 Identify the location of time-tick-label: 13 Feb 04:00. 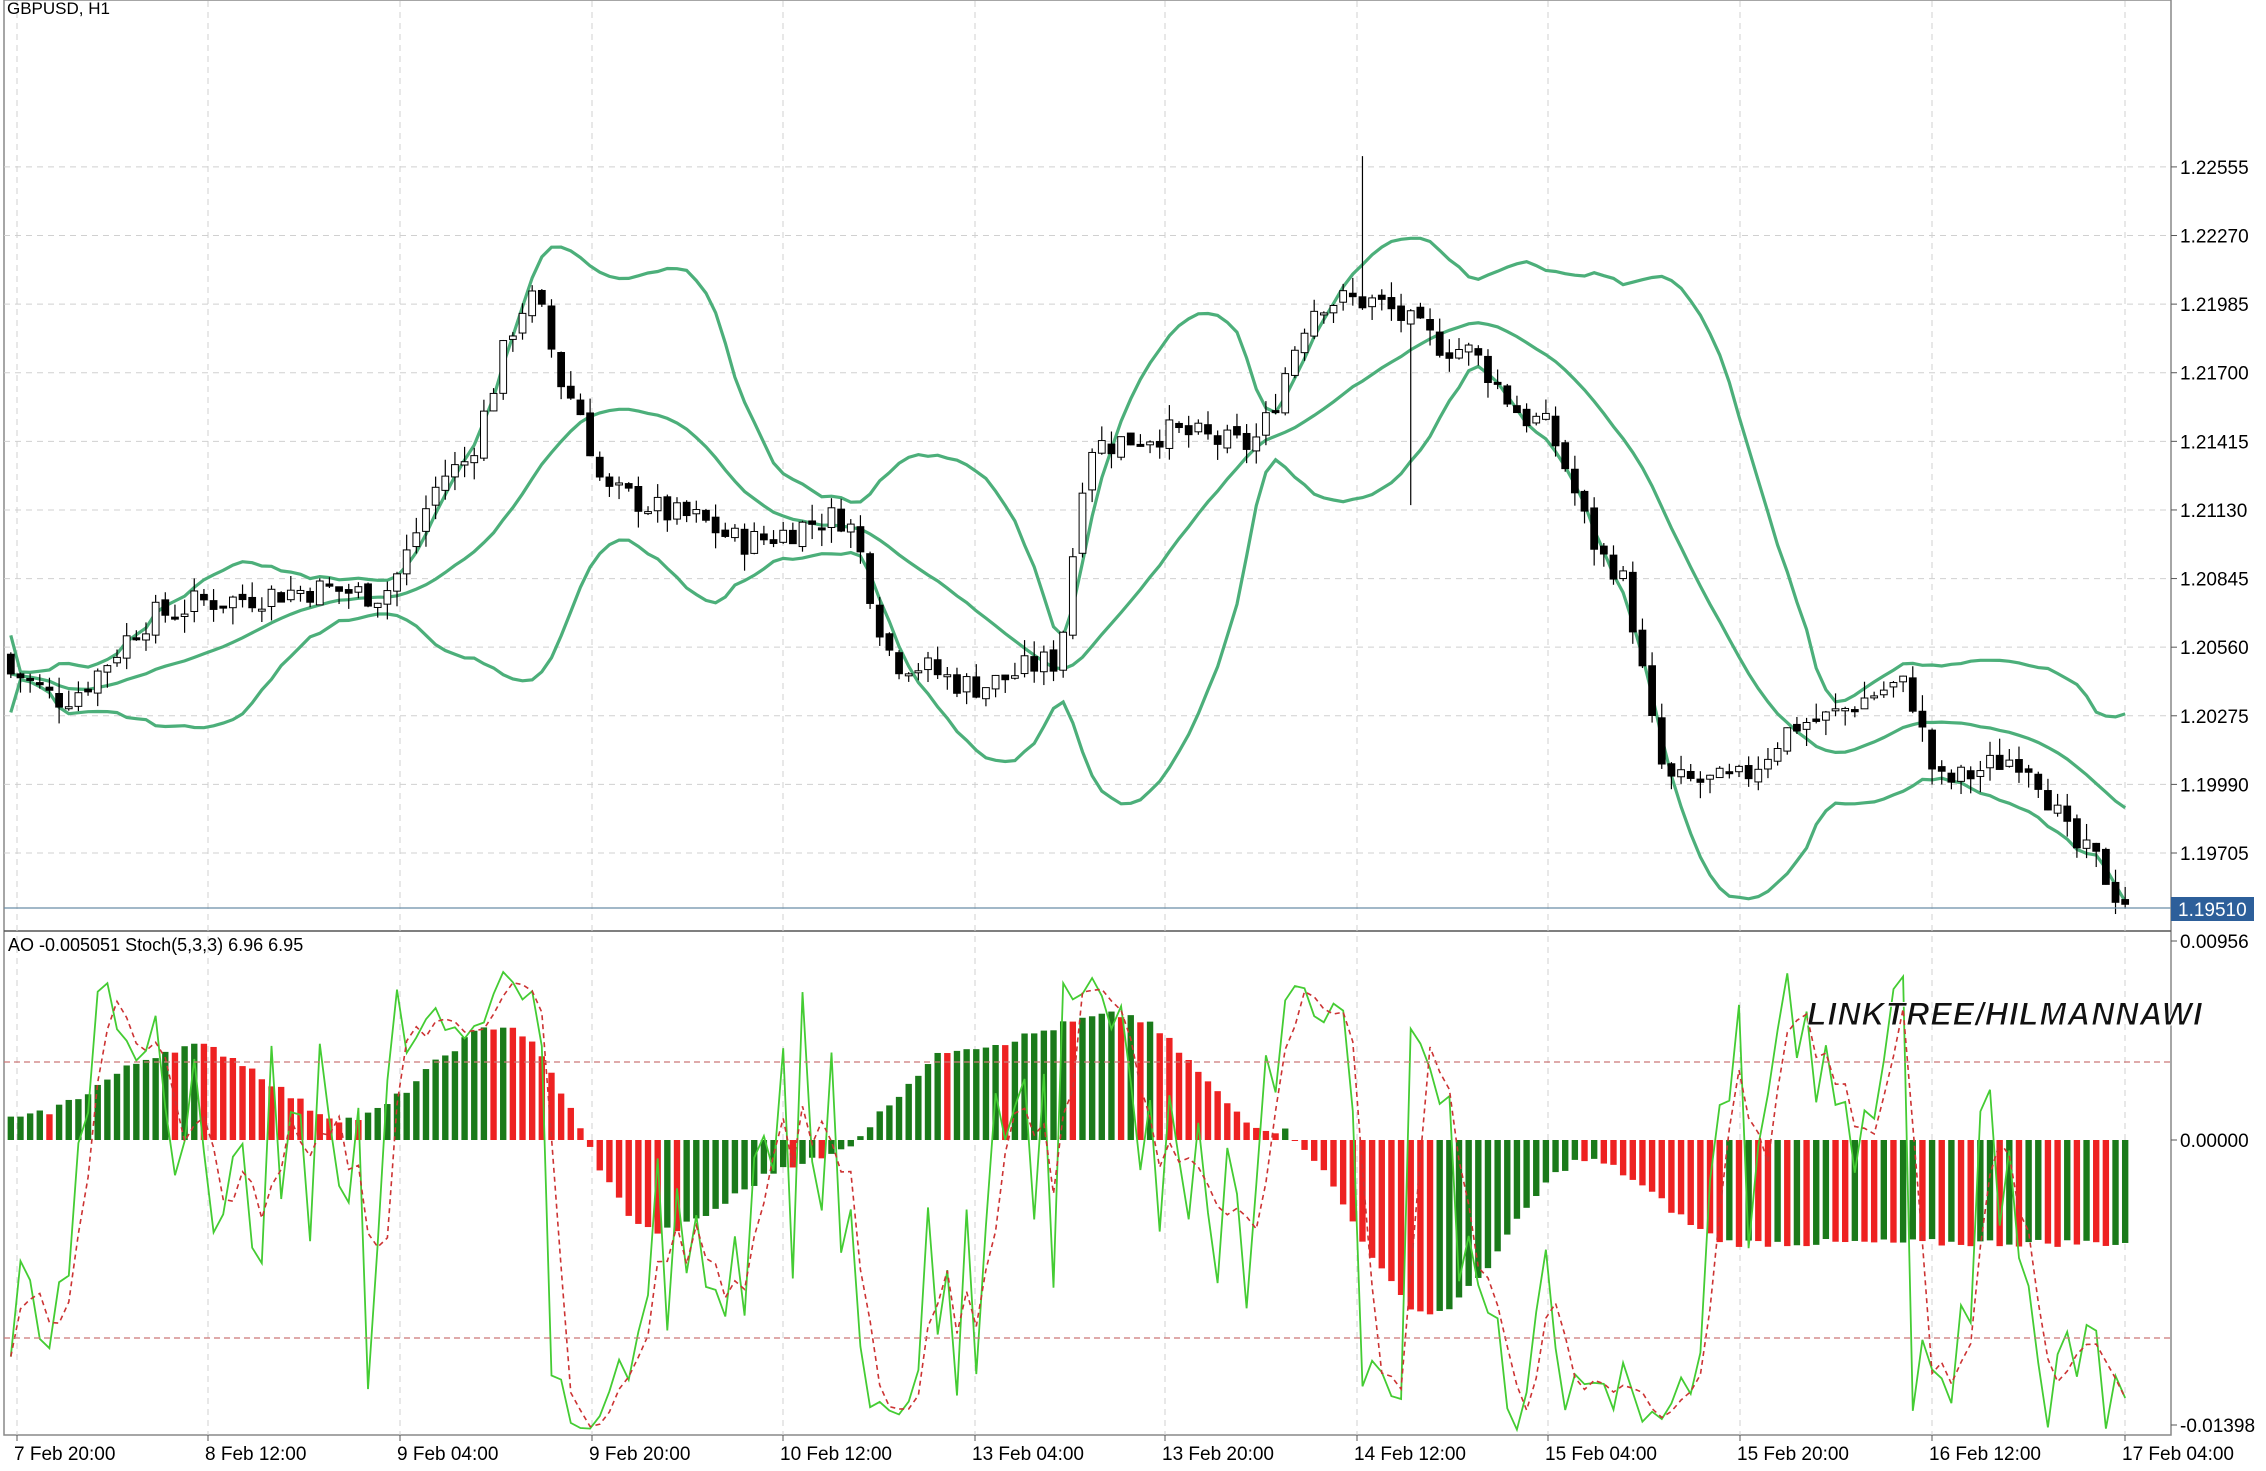
(1028, 1454).